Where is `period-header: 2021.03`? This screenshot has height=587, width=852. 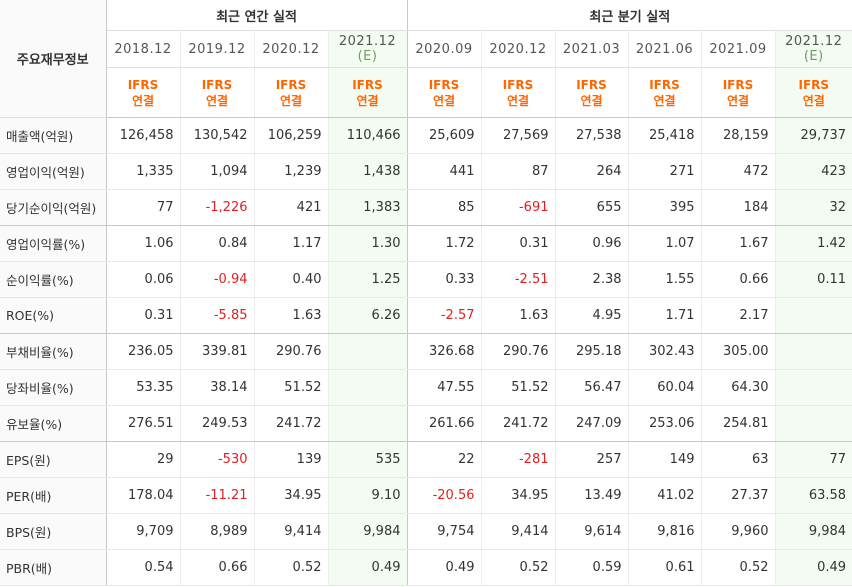
period-header: 2021.03 is located at coordinates (591, 49).